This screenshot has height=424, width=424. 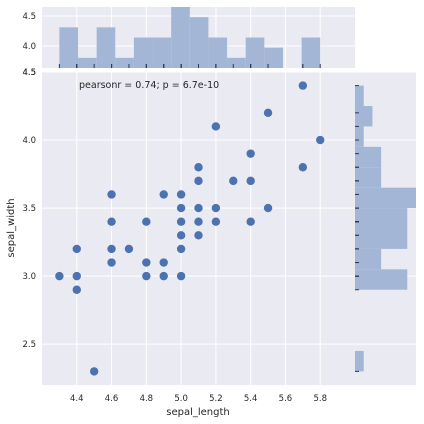 I want to click on x-tick-label: 4.8, so click(x=147, y=399).